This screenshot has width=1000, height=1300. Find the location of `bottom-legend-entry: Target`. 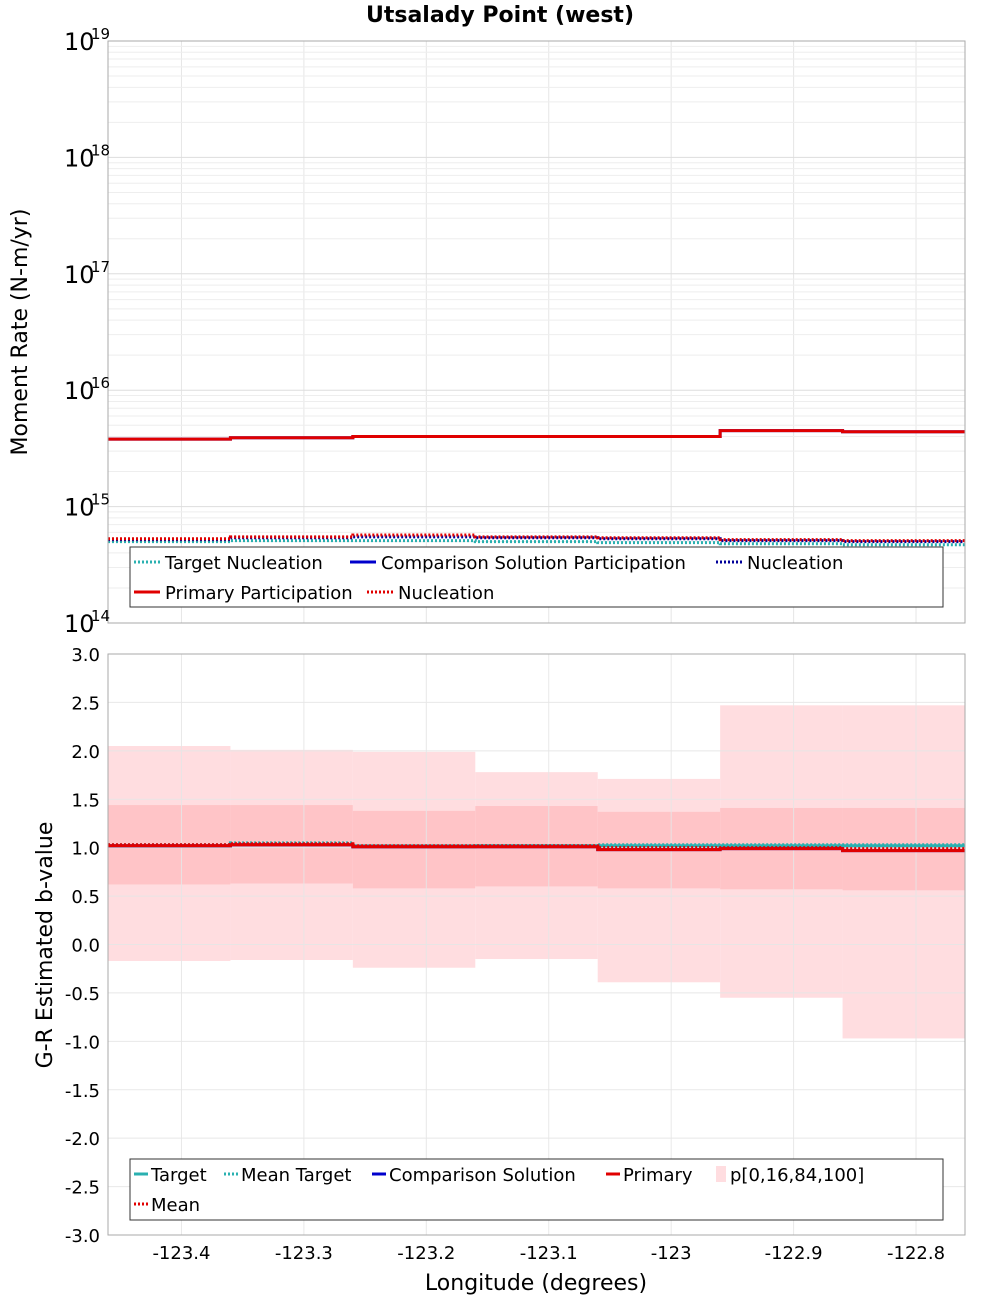

bottom-legend-entry: Target is located at coordinates (170, 1175).